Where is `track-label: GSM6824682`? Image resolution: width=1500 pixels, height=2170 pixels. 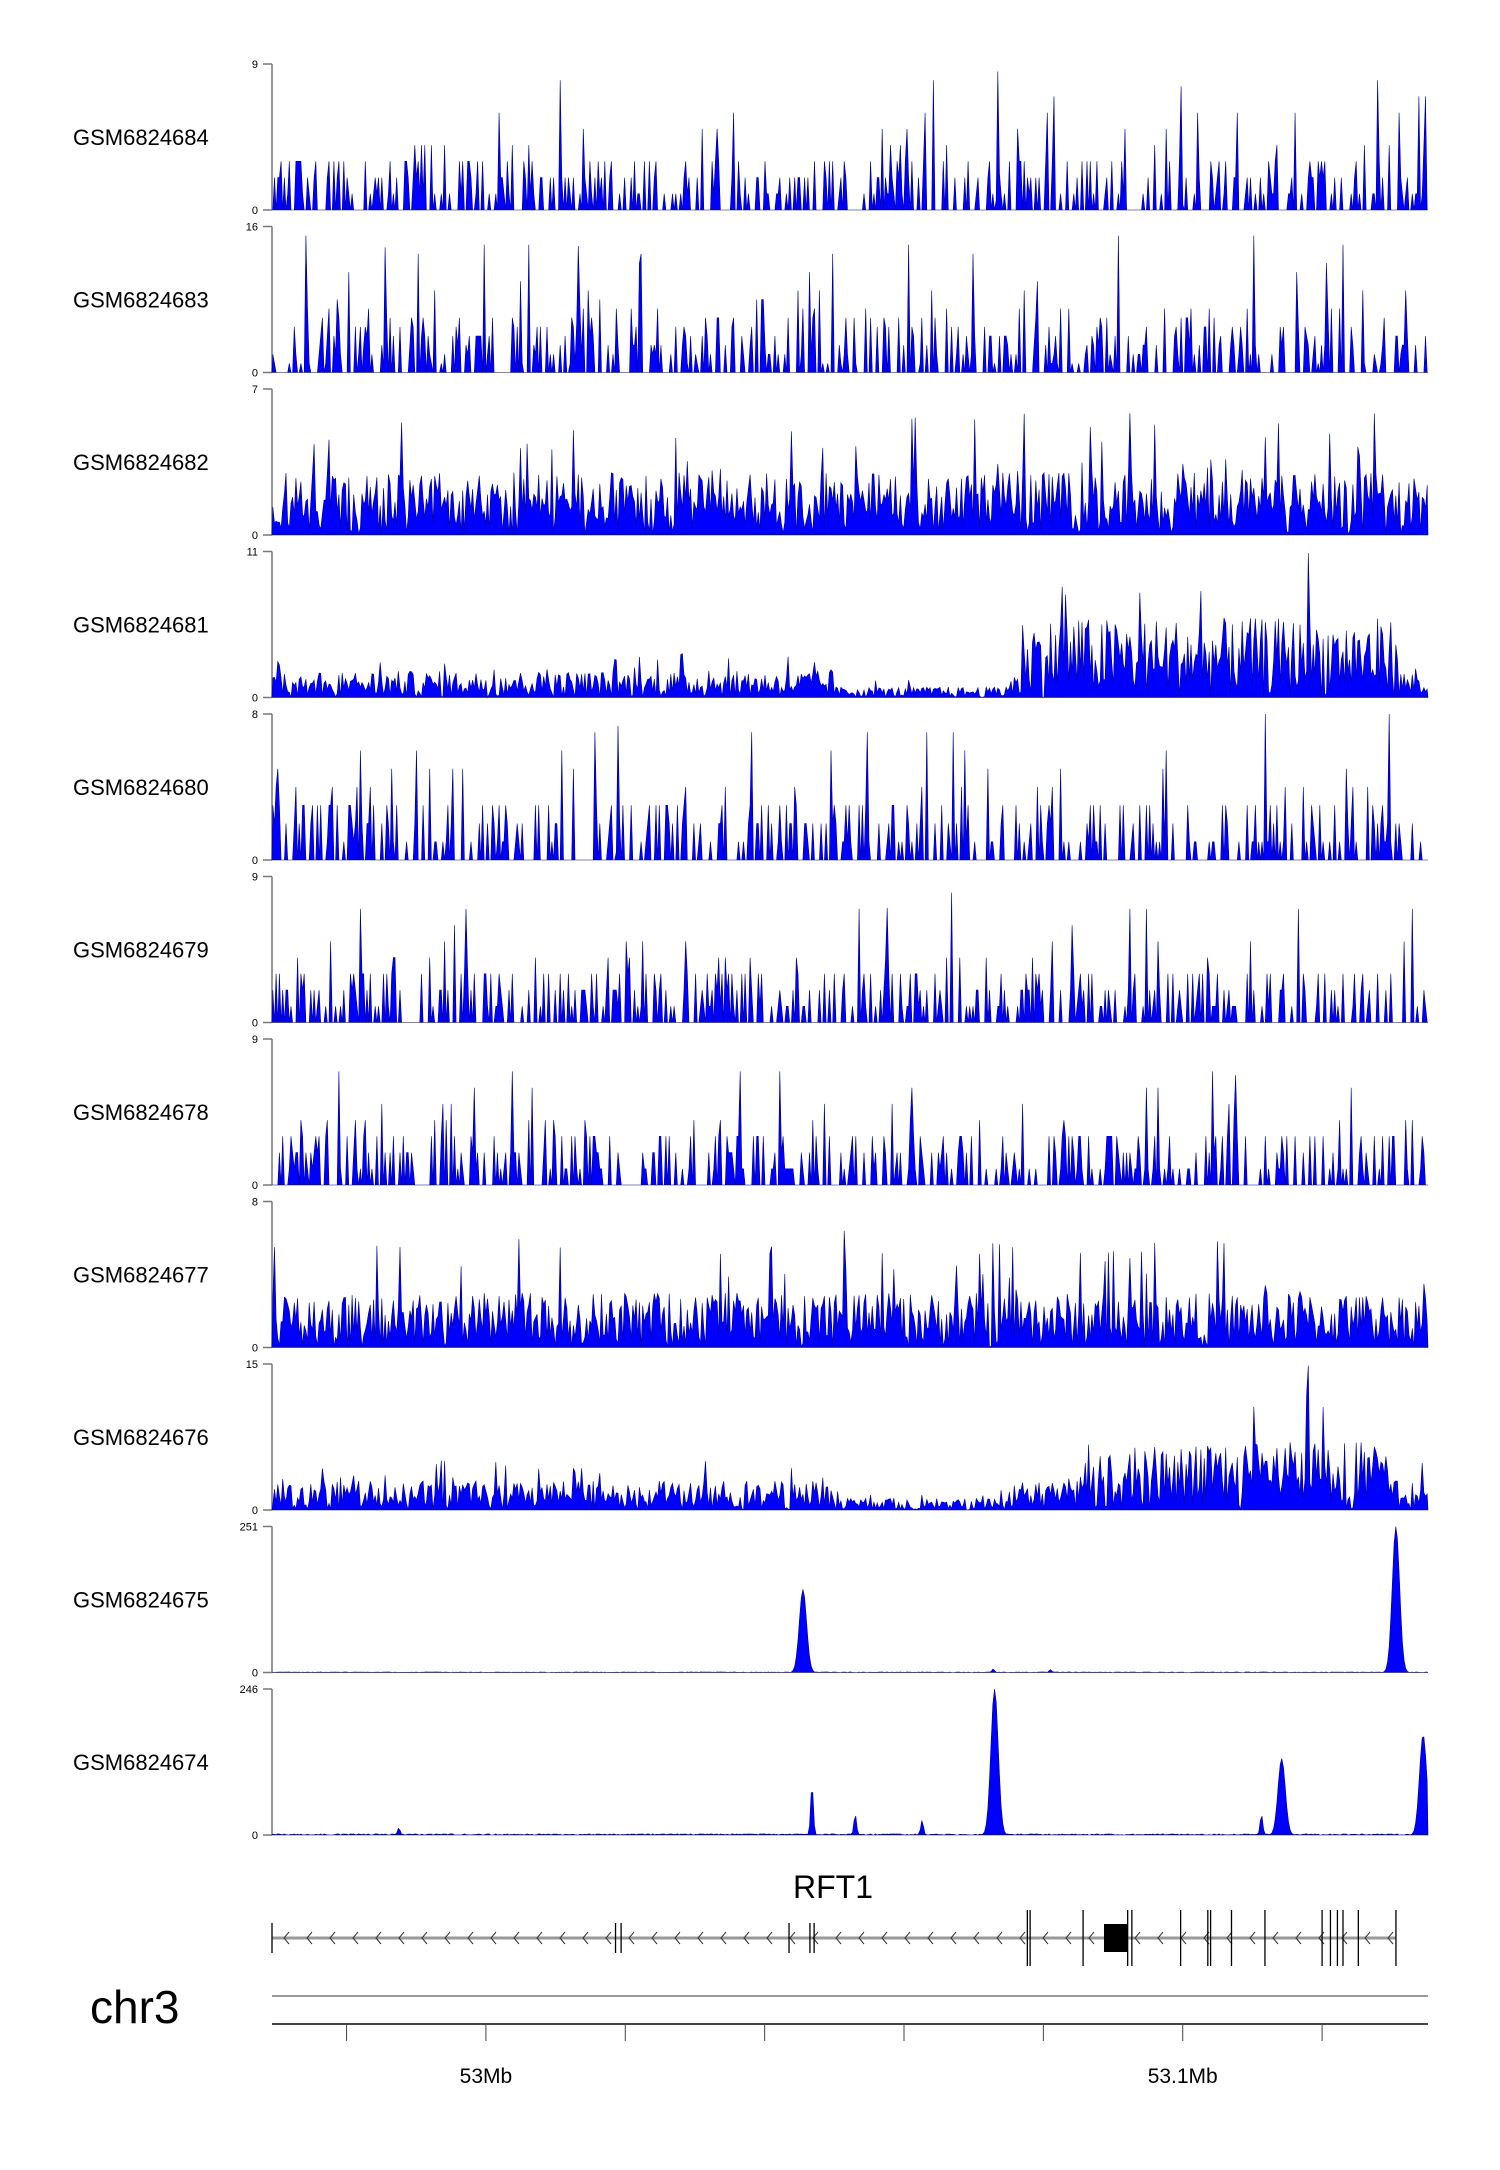
track-label: GSM6824682 is located at coordinates (141, 462).